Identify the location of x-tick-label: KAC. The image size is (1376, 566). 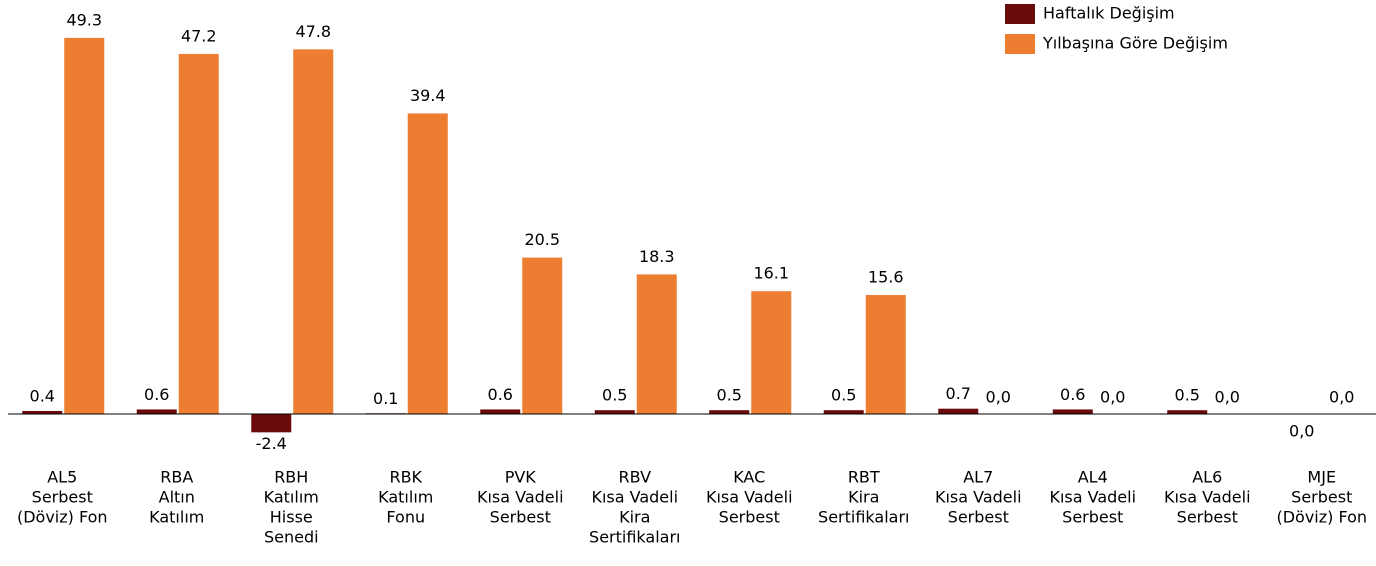
(749, 477).